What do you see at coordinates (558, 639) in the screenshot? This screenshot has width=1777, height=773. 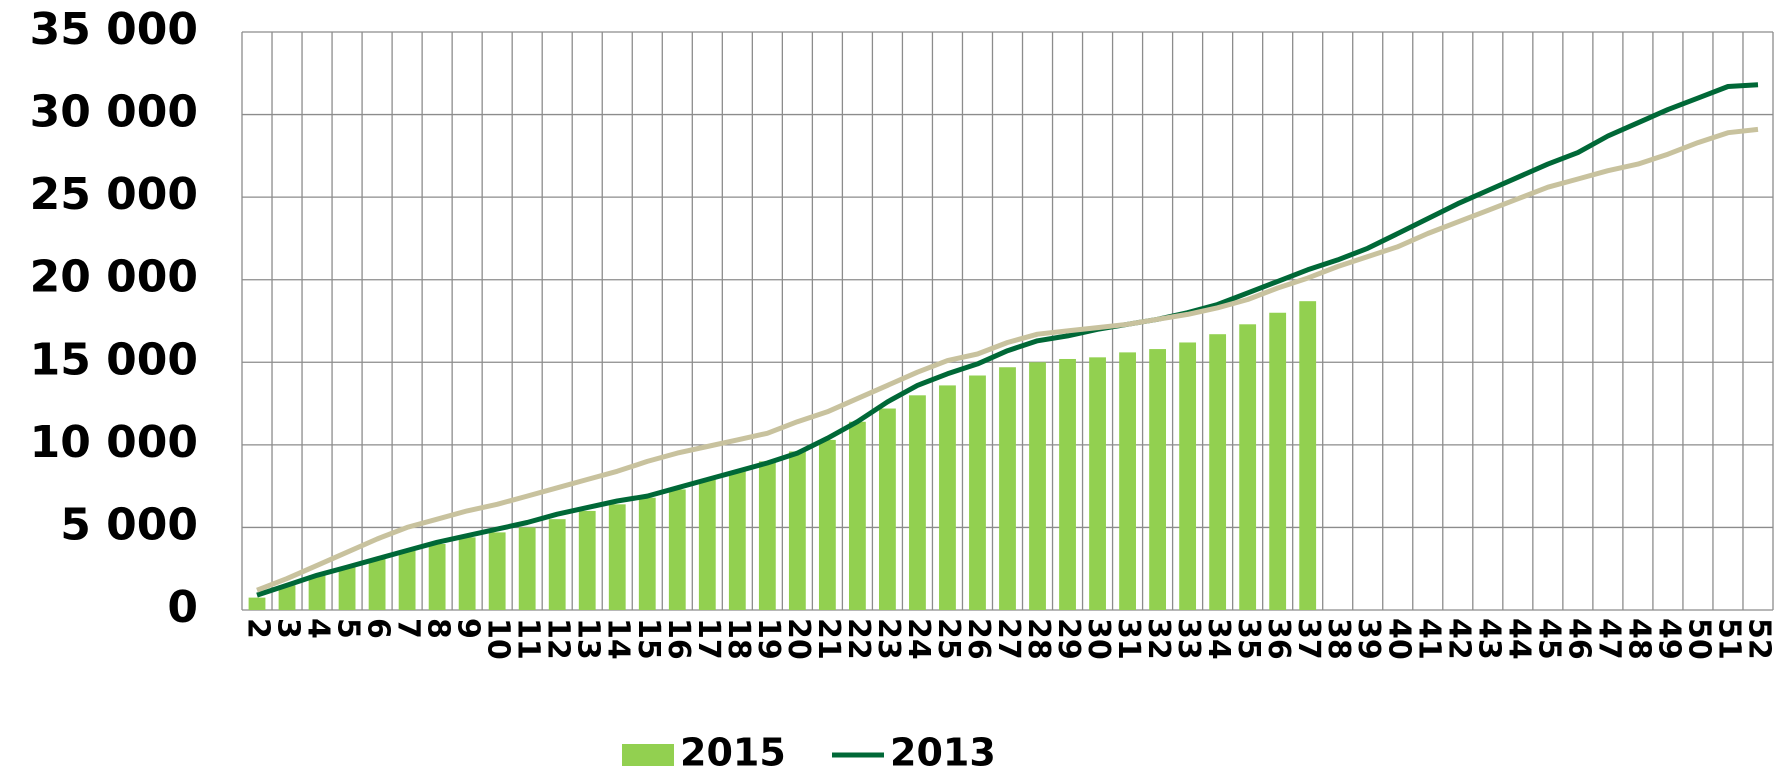 I see `x-tick-label: 12` at bounding box center [558, 639].